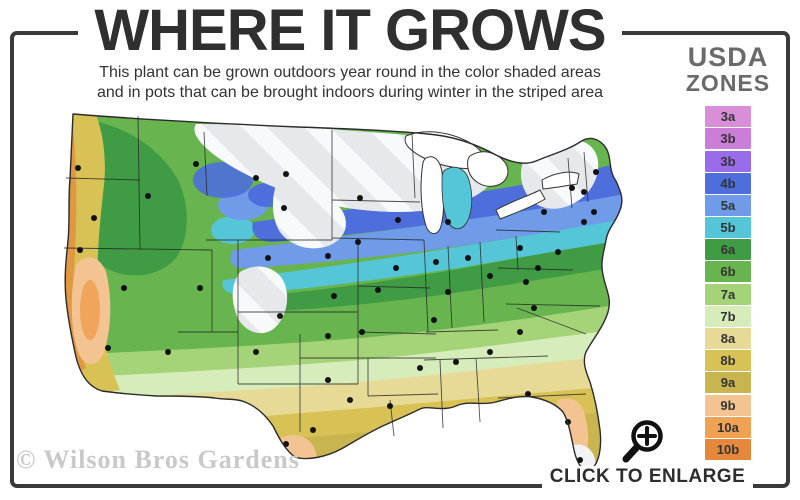  I want to click on legend-zone-14-10a: 10a, so click(728, 427).